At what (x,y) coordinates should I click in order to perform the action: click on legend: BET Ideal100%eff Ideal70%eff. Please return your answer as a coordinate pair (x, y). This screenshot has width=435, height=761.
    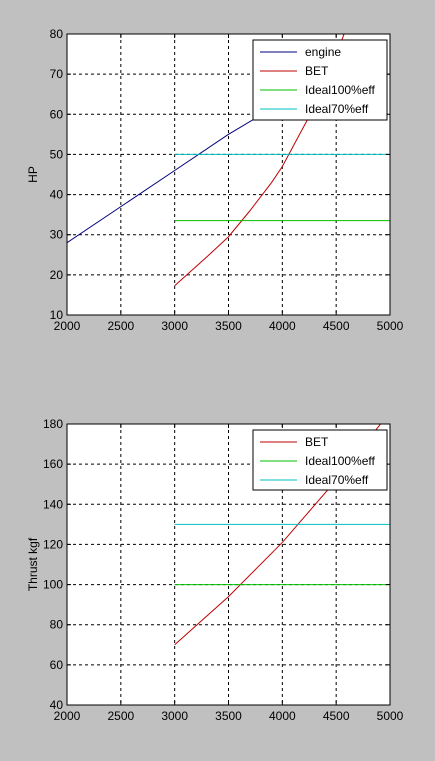
    Looking at the image, I should click on (320, 460).